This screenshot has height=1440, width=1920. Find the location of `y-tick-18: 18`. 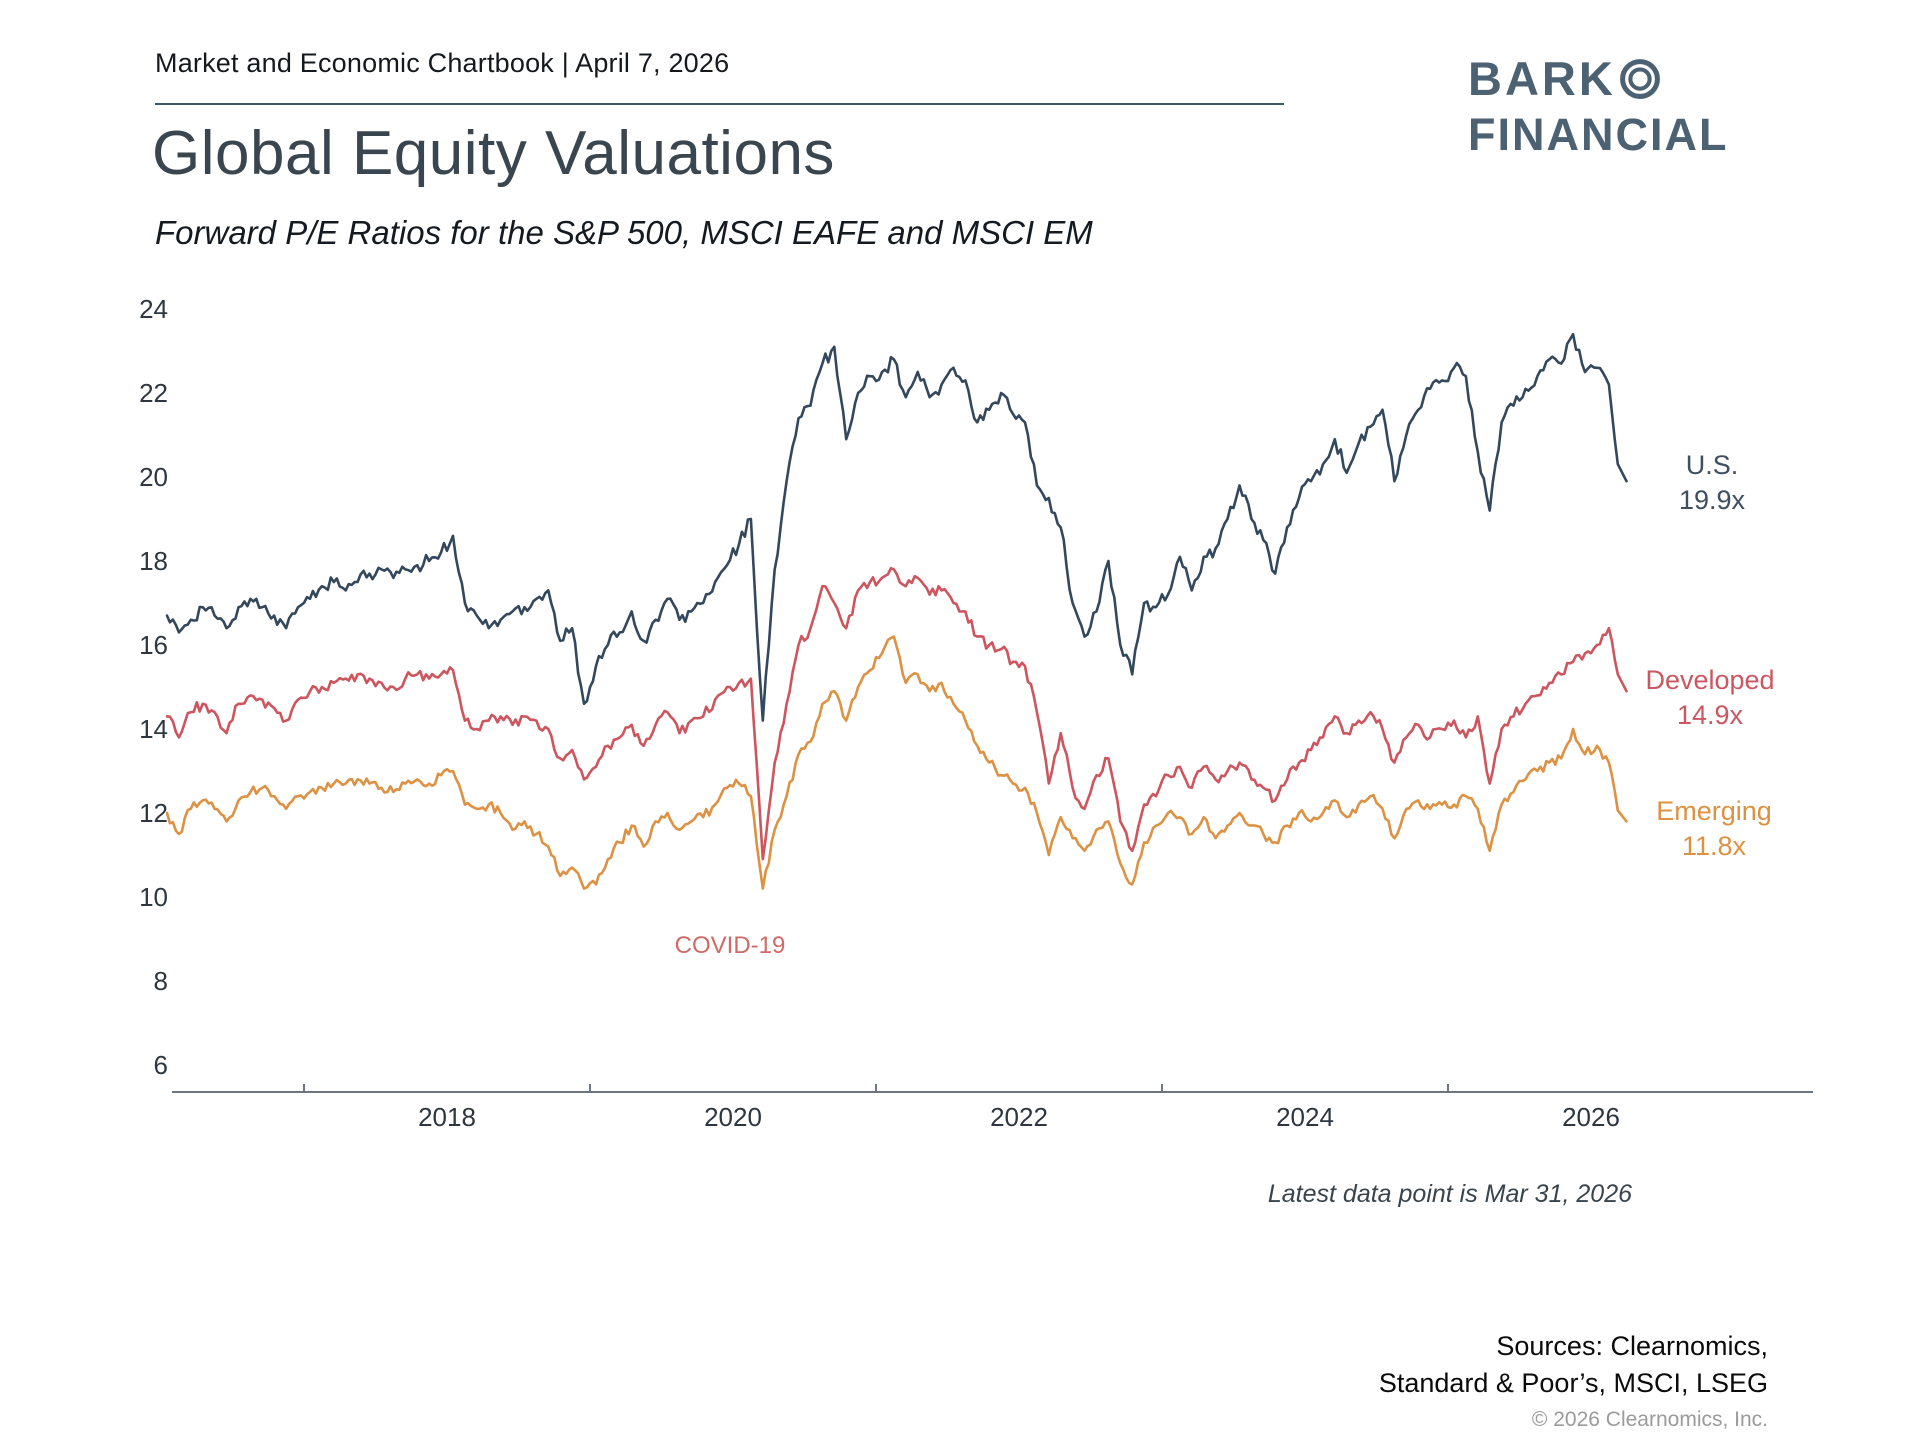

y-tick-18: 18 is located at coordinates (153, 561).